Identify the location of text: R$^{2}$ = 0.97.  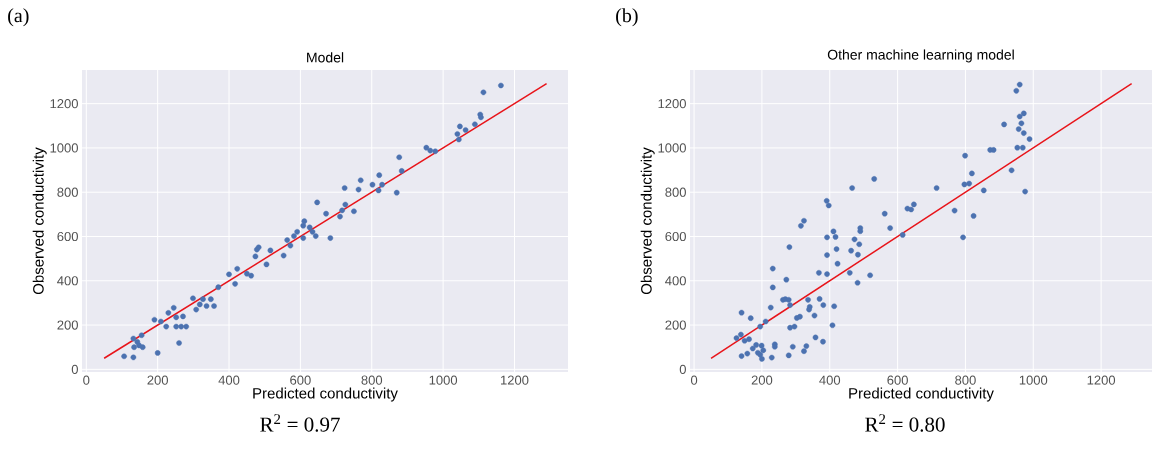
(300, 423).